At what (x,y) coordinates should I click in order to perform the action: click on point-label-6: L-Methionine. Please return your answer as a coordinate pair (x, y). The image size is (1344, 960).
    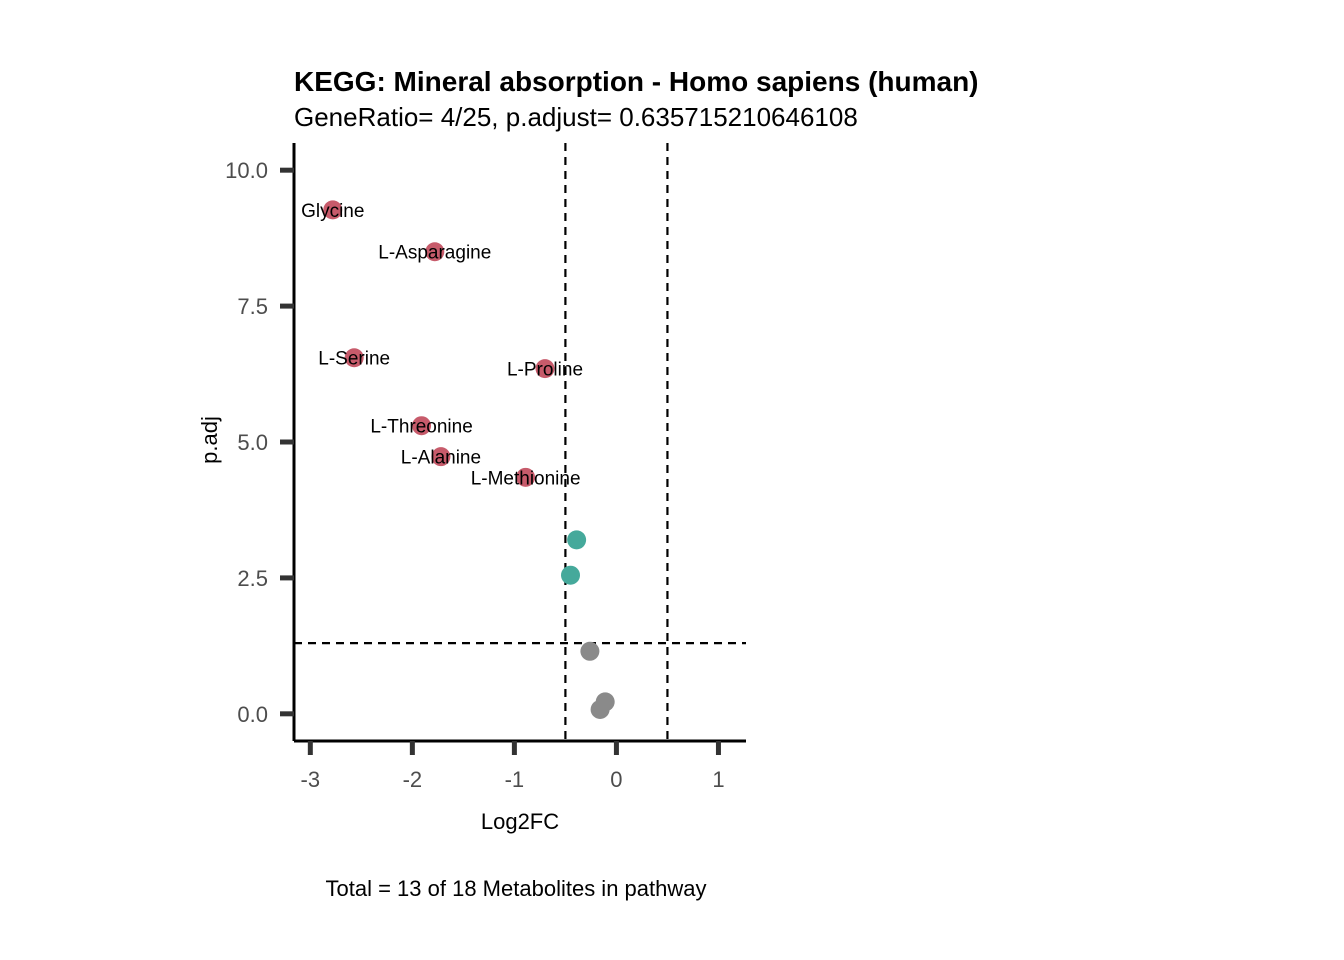
    Looking at the image, I should click on (526, 478).